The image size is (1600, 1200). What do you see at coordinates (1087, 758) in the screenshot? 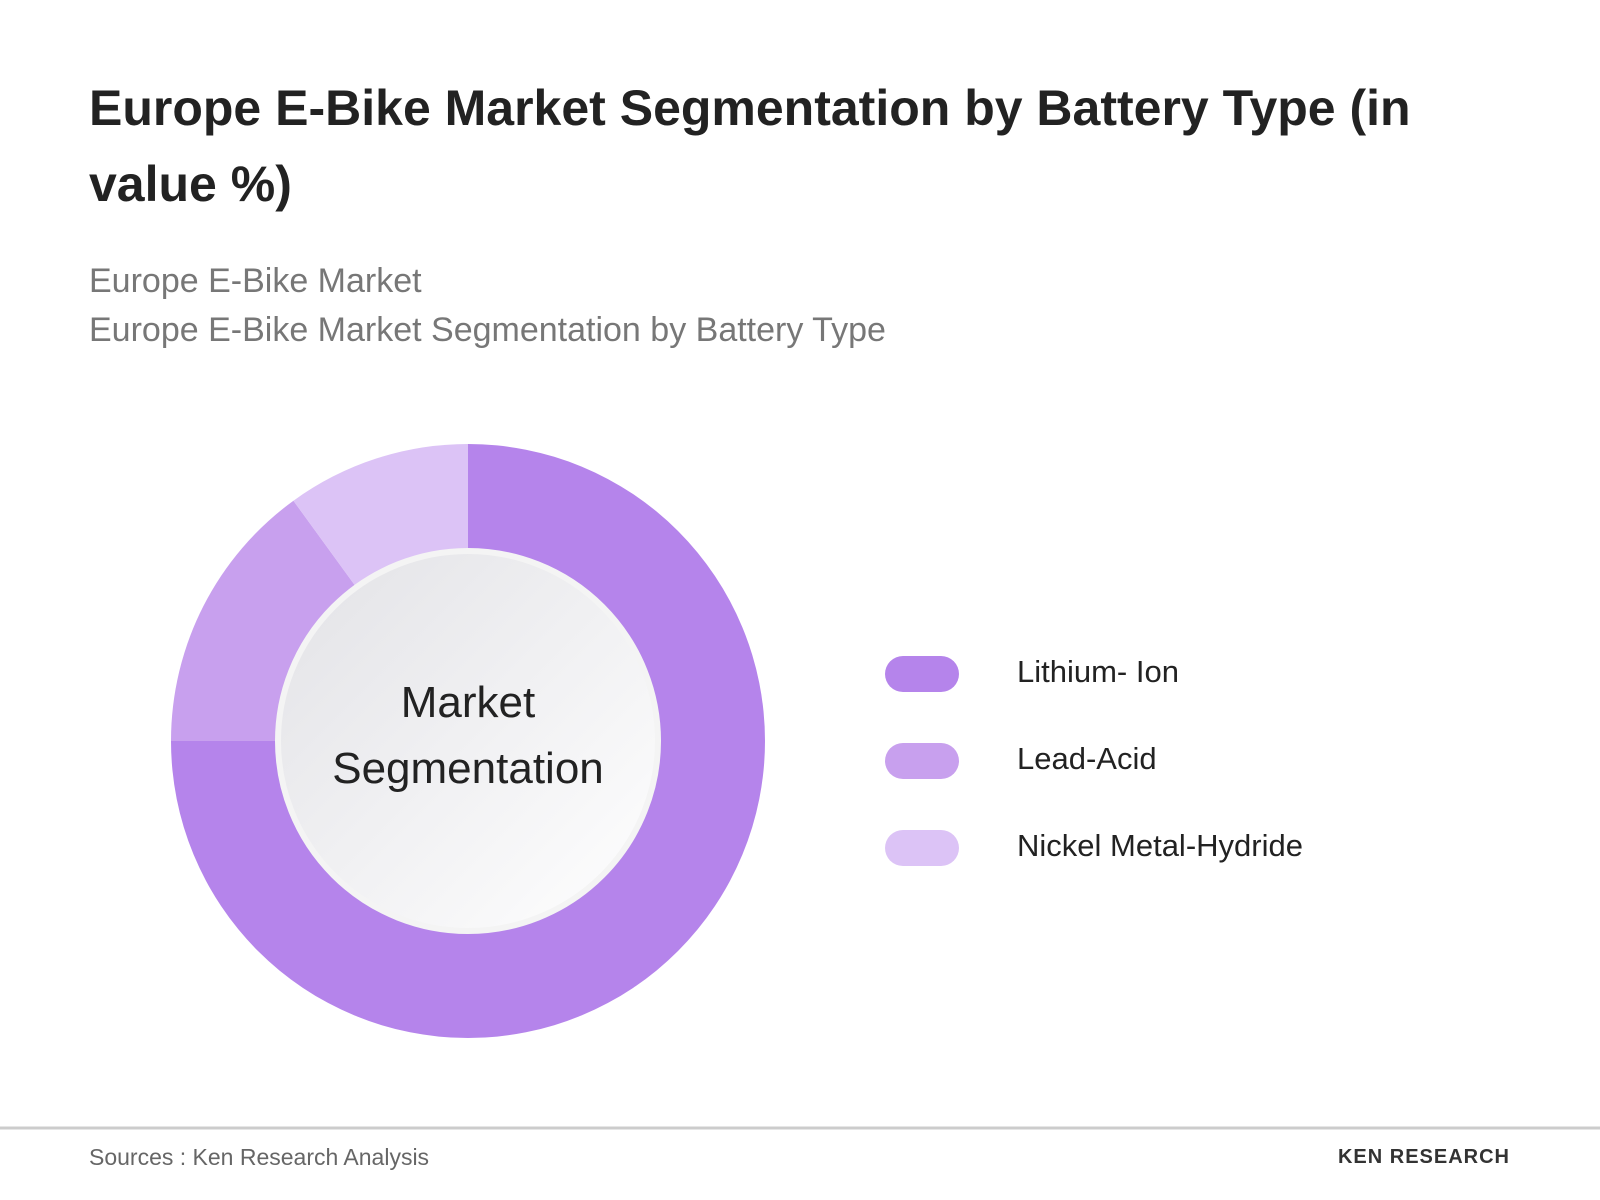
I see `legend-label: Lead-Acid` at bounding box center [1087, 758].